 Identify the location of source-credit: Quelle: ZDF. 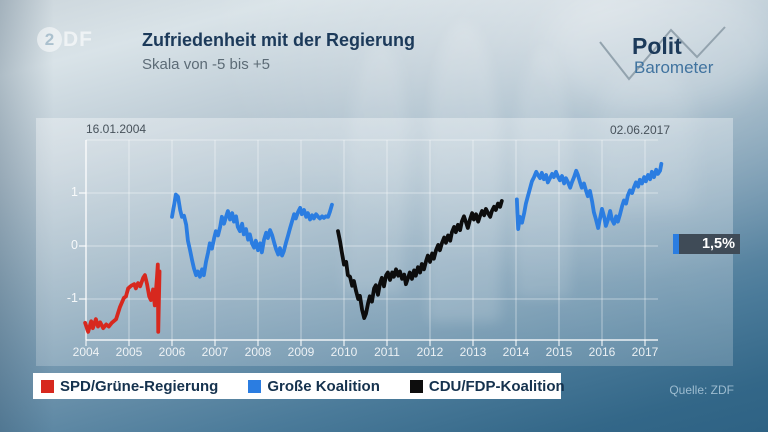
(701, 390).